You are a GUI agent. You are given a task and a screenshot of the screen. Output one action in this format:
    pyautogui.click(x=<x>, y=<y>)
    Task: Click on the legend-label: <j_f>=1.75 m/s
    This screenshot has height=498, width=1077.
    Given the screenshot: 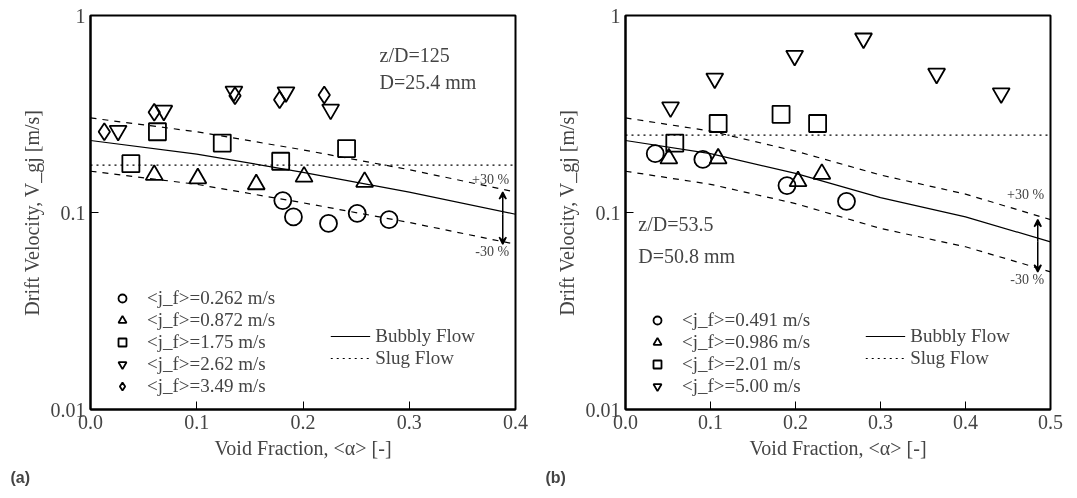 What is the action you would take?
    pyautogui.click(x=206, y=342)
    